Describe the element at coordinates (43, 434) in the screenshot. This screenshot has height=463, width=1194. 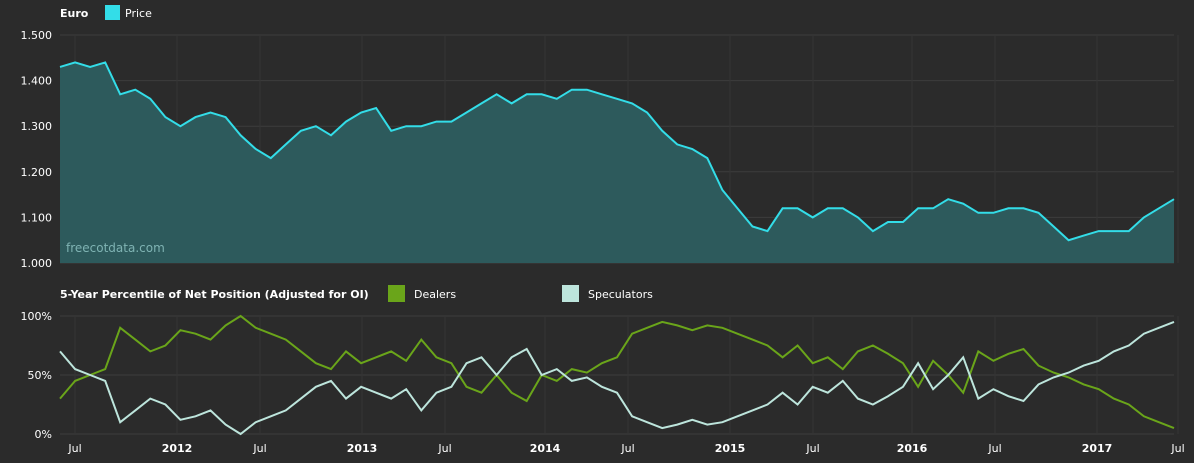
I see `percentile-y-tick-label: 0%` at that location.